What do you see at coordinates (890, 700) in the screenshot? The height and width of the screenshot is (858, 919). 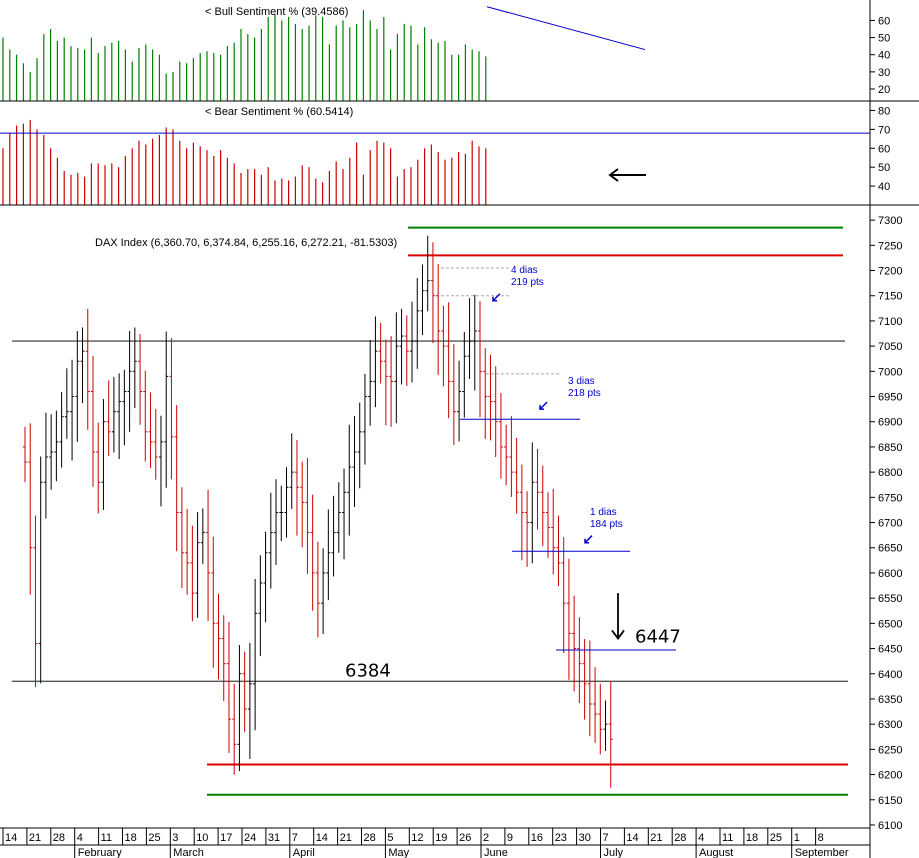 I see `dax-ytick-label: 6350` at bounding box center [890, 700].